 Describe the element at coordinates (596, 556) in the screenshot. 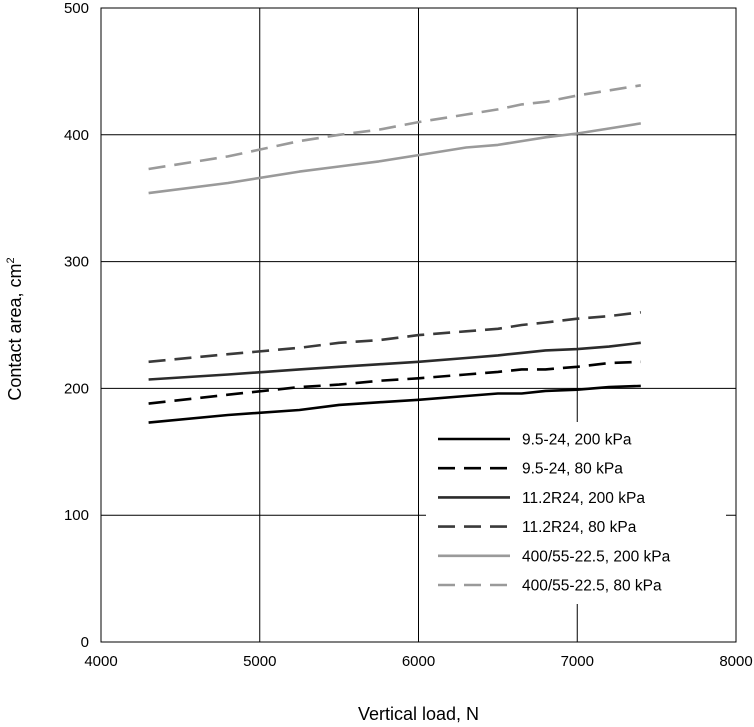

I see `legend-label: 400/55-22.5, 200 kPa` at that location.